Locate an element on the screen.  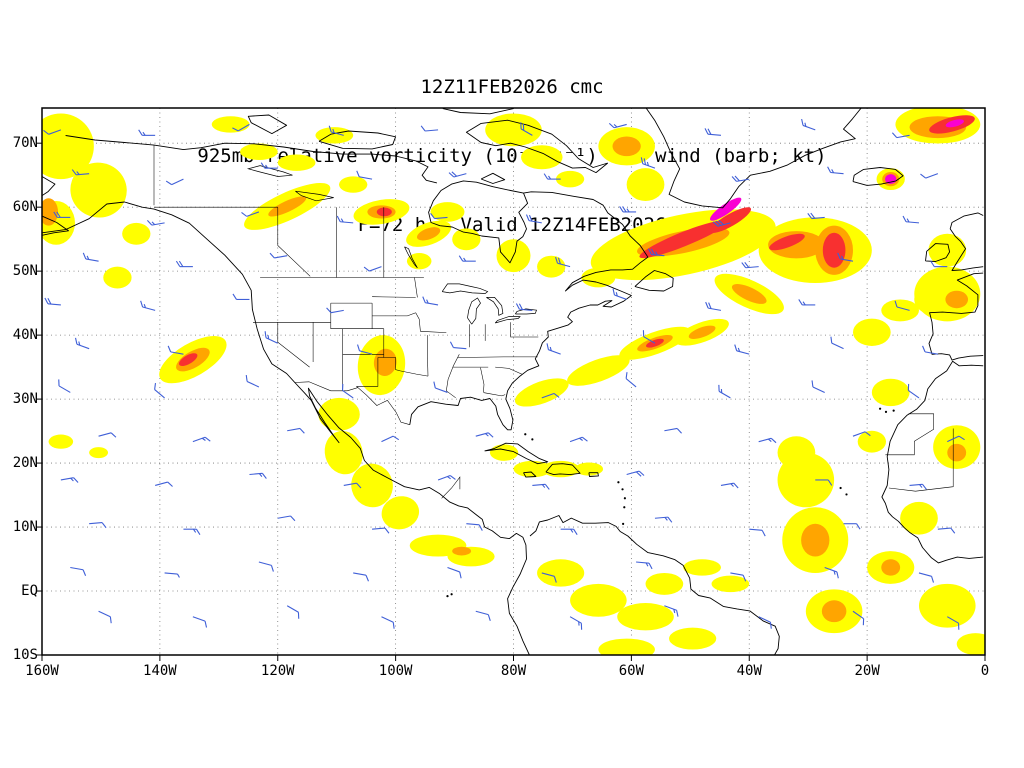
lat-tick-label: EQ is located at coordinates (29, 591).